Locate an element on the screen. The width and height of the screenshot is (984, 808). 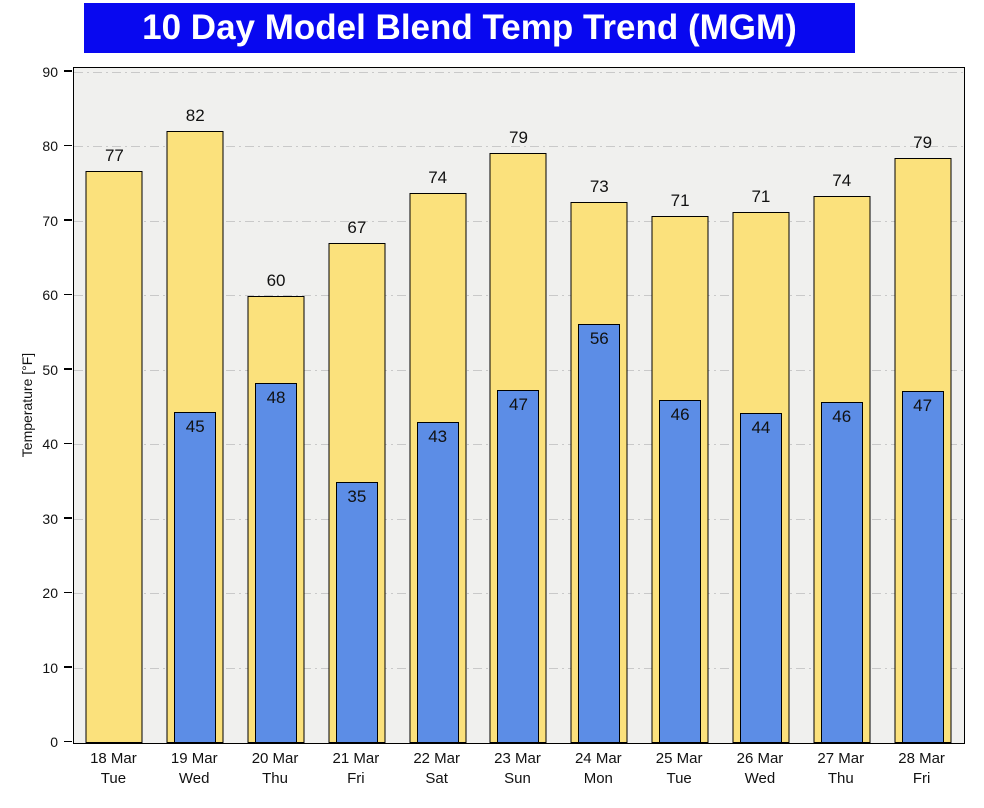
y-tick-label: 90 is located at coordinates (50, 71).